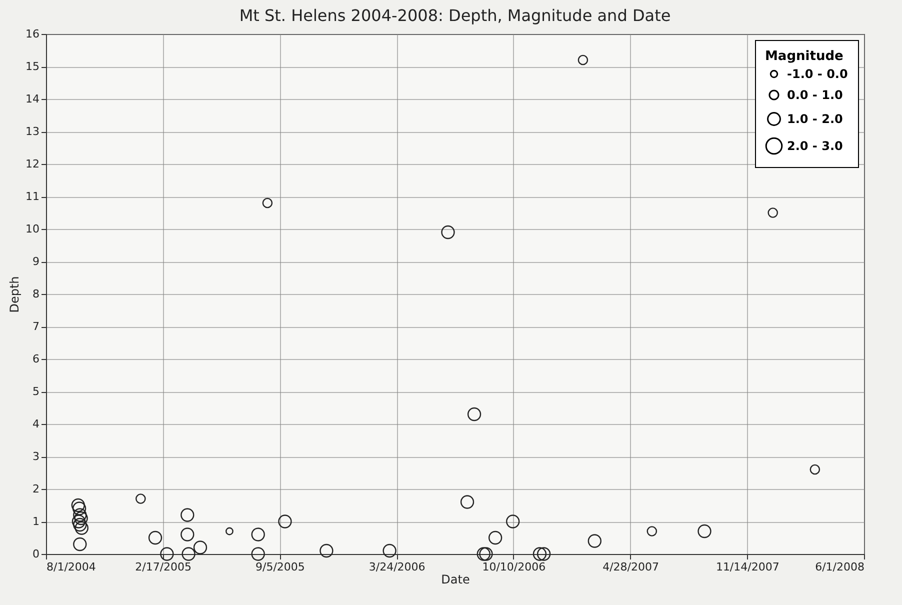 This screenshot has width=902, height=605. I want to click on x-tick-label: 10/10/2006, so click(514, 567).